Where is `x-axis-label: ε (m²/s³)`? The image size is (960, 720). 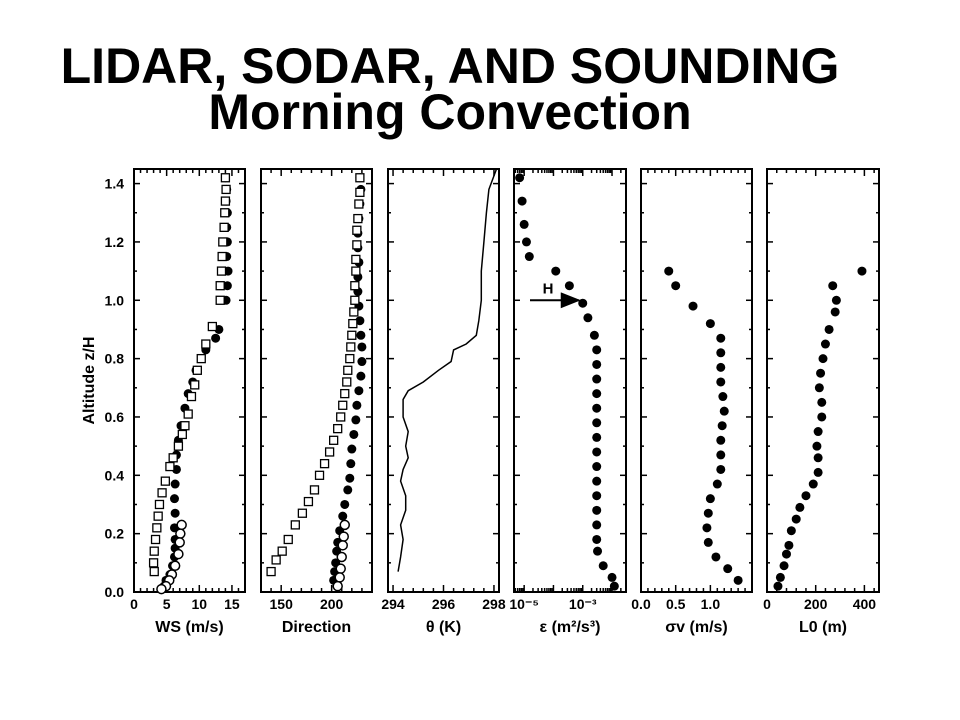
x-axis-label: ε (m²/s³) is located at coordinates (570, 627).